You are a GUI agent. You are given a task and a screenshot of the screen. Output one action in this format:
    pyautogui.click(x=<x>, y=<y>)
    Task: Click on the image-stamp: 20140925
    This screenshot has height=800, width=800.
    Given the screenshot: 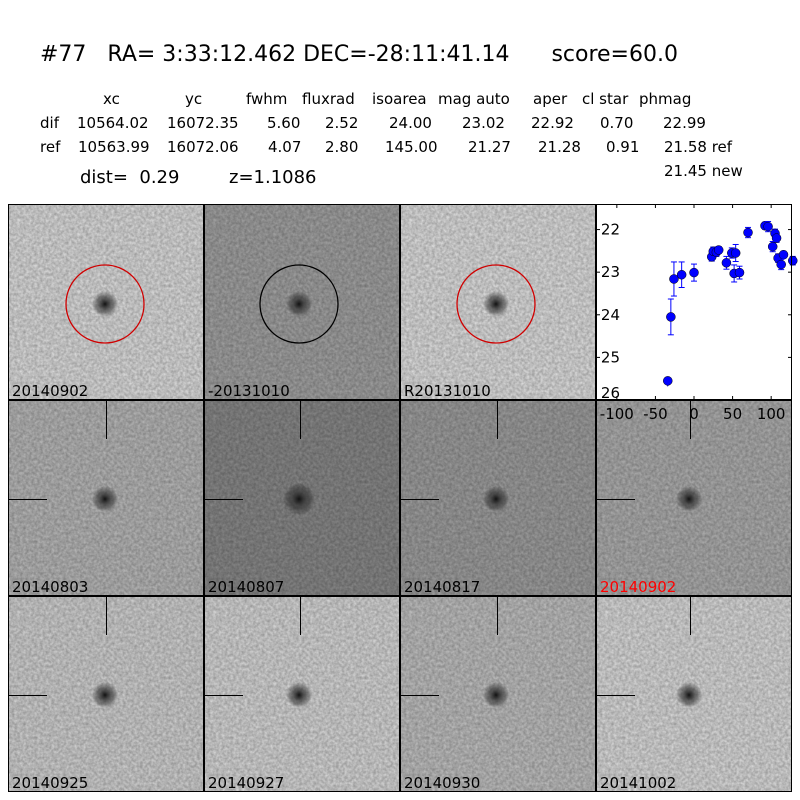 What is the action you would take?
    pyautogui.click(x=106, y=694)
    